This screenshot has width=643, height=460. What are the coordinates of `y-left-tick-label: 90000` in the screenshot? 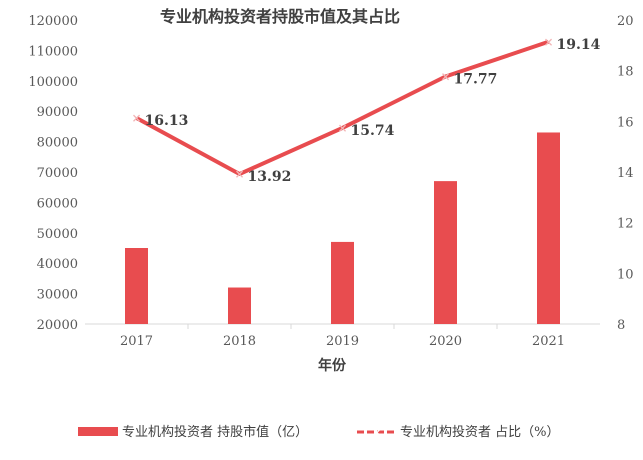 It's located at (57, 112).